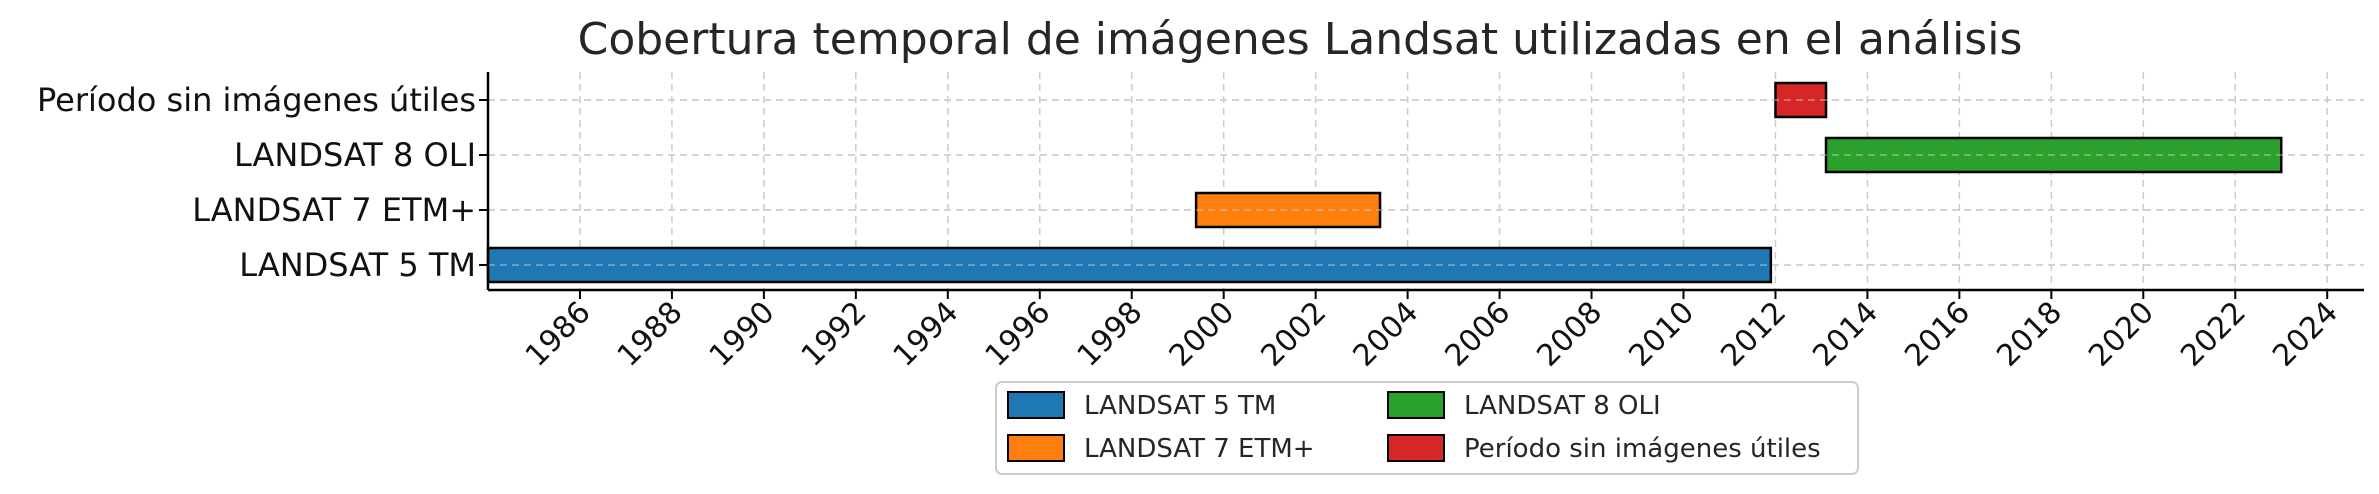 This screenshot has height=494, width=2379. Describe the element at coordinates (2305, 334) in the screenshot. I see `x-tick-label: 2024` at that location.